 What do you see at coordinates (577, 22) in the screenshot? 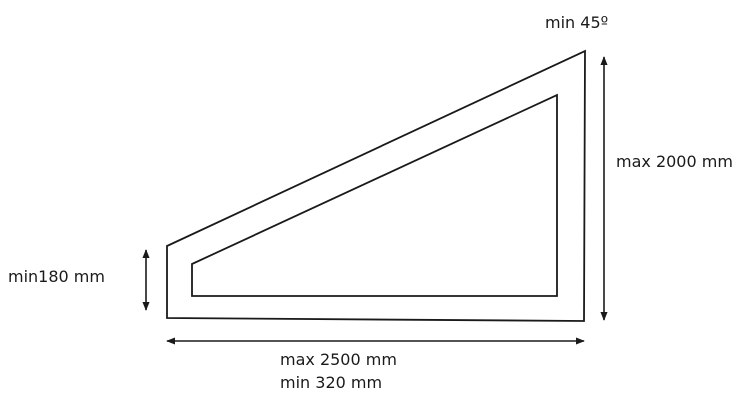
I see `angle-label: min 45º` at bounding box center [577, 22].